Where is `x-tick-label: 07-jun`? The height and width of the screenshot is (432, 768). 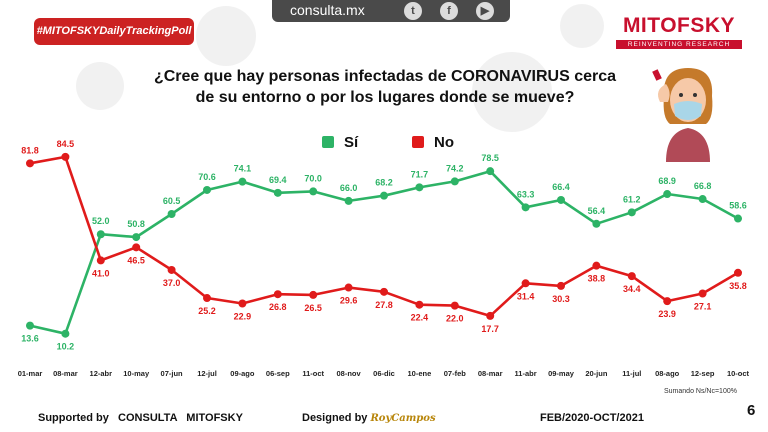
x-tick-label: 07-jun is located at coordinates (172, 373).